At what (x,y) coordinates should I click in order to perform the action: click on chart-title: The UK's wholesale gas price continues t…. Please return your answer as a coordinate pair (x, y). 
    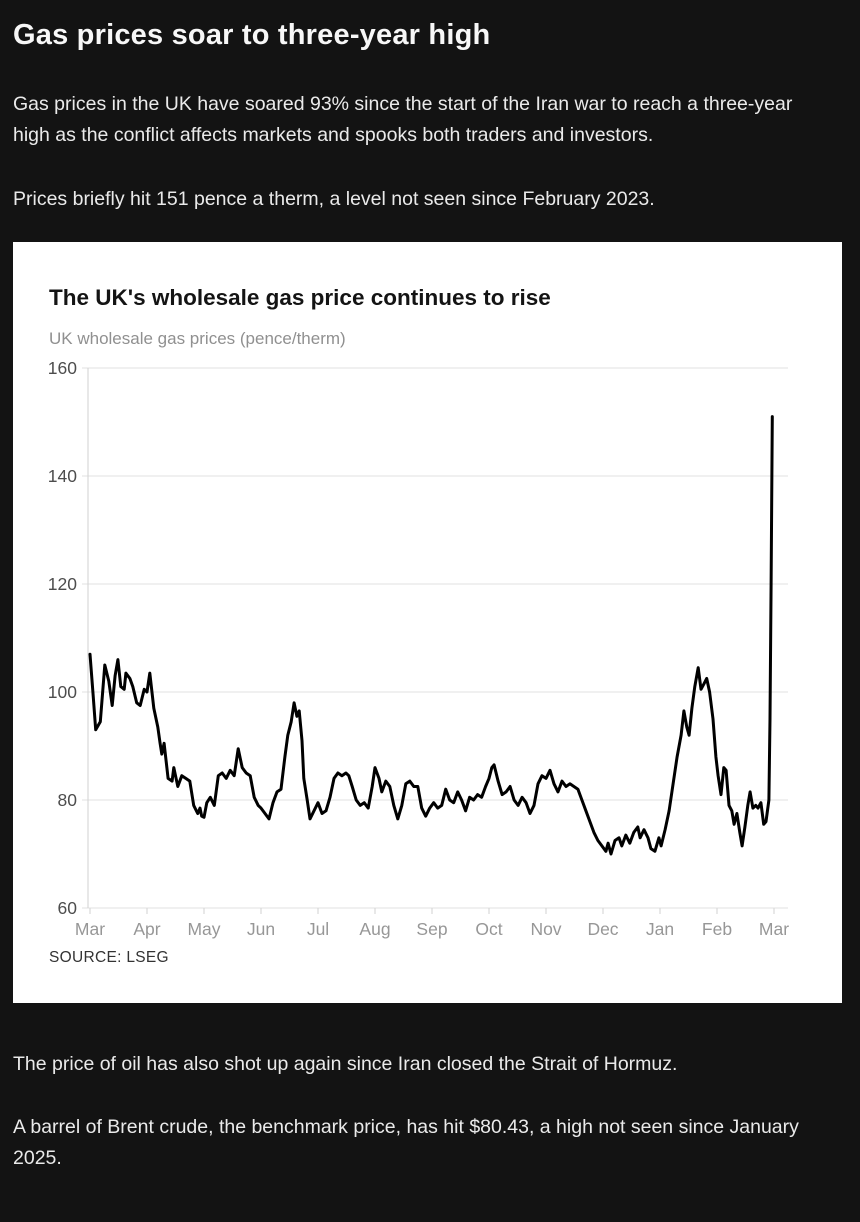
    Looking at the image, I should click on (300, 297).